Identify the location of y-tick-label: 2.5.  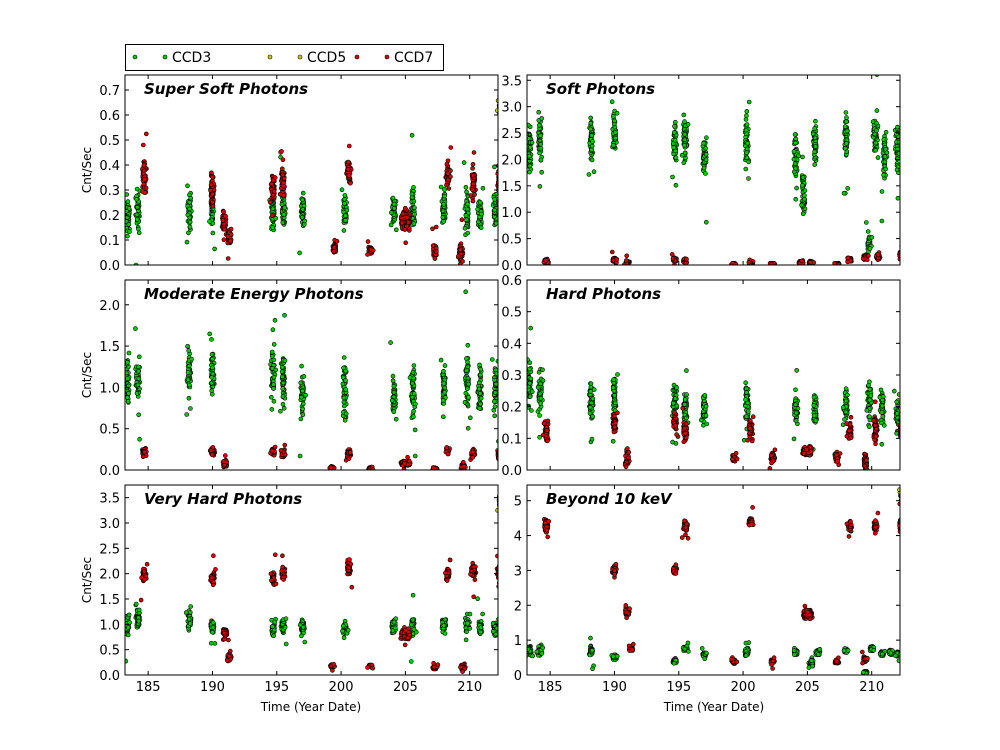
(511, 134).